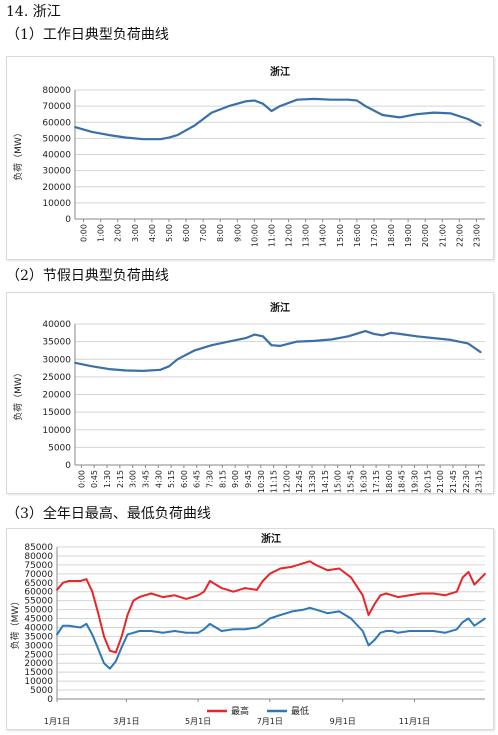  Describe the element at coordinates (135, 233) in the screenshot. I see `x-tick-label: 3:00` at that location.